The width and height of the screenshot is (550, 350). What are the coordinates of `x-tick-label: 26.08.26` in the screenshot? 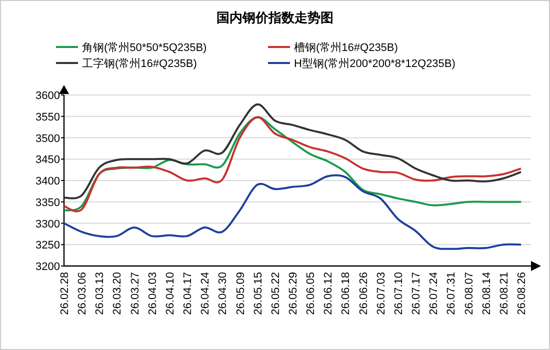 It's located at (522, 293).